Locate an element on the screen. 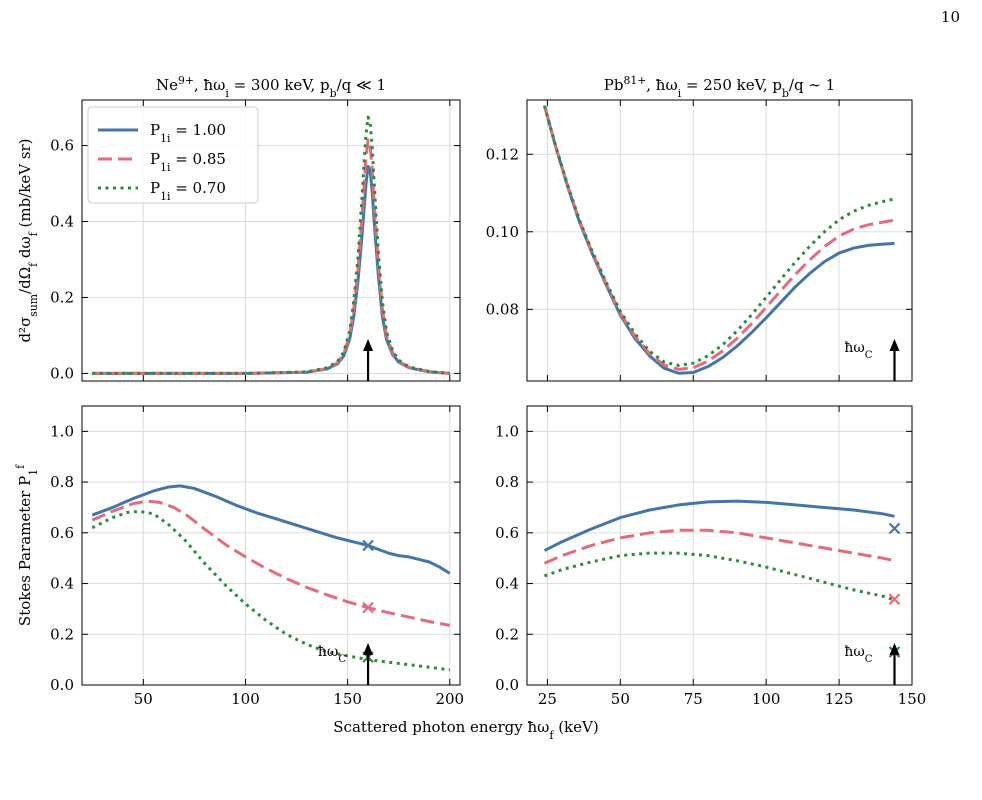 The width and height of the screenshot is (982, 800). top-right-title: Pb81+, ħωi = 250 keV, pb/q ∼ 1 is located at coordinates (719, 87).